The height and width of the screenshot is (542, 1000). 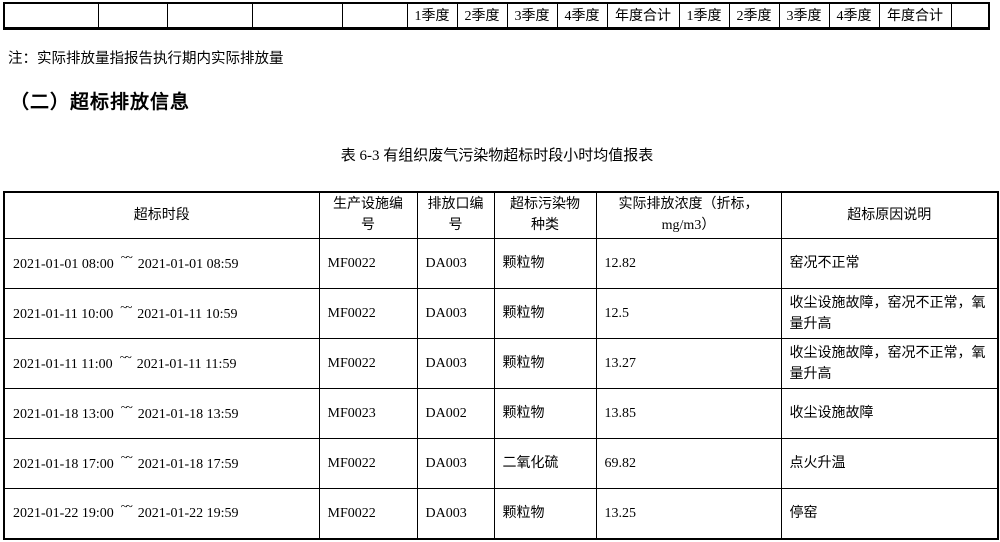 What do you see at coordinates (161, 215) in the screenshot?
I see `col-header-period: 超标时段` at bounding box center [161, 215].